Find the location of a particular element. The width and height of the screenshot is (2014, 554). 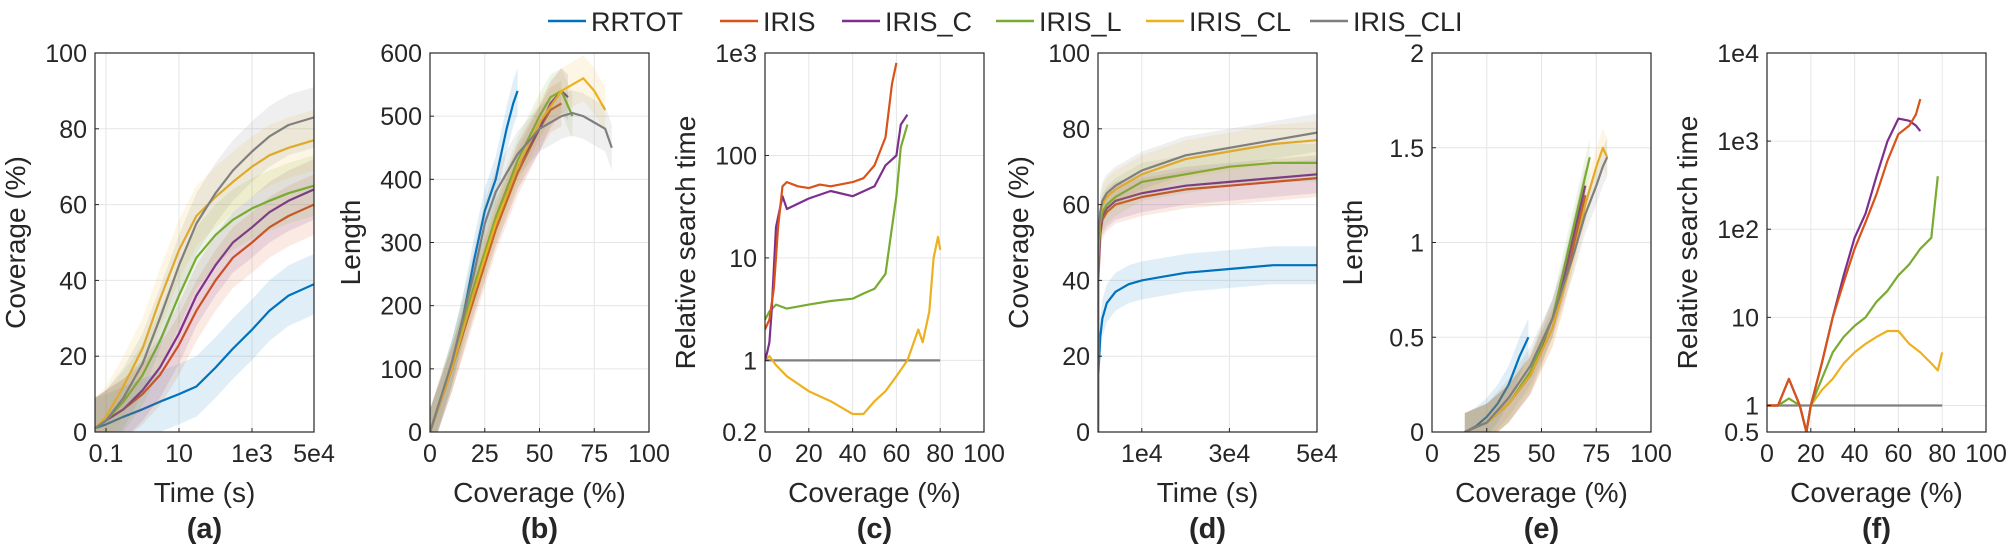

ticks-e: 0 25 50 75 100 0 0.5 1 1.5 2 is located at coordinates (1530, 254).